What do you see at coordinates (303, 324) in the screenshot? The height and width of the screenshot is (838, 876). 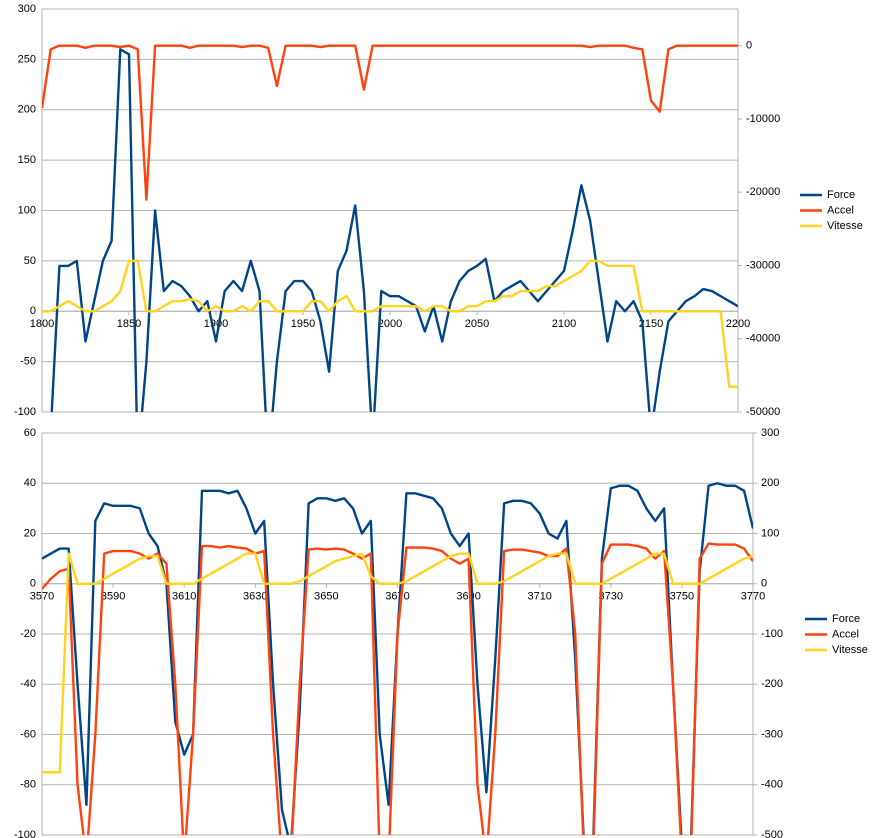 I see `x-tick-label: 1950` at bounding box center [303, 324].